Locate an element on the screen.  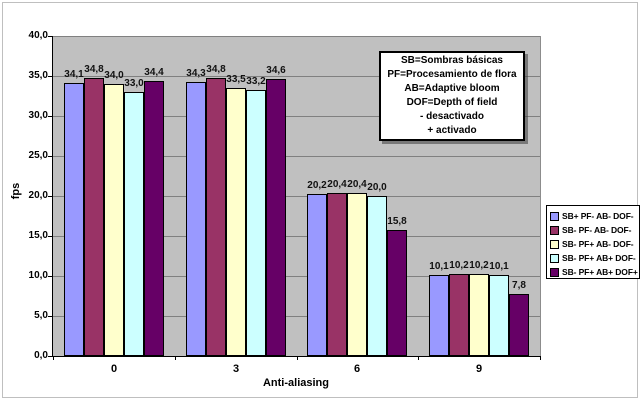
legend-item: SB- PF+ AB+ DOF+ is located at coordinates (594, 272).